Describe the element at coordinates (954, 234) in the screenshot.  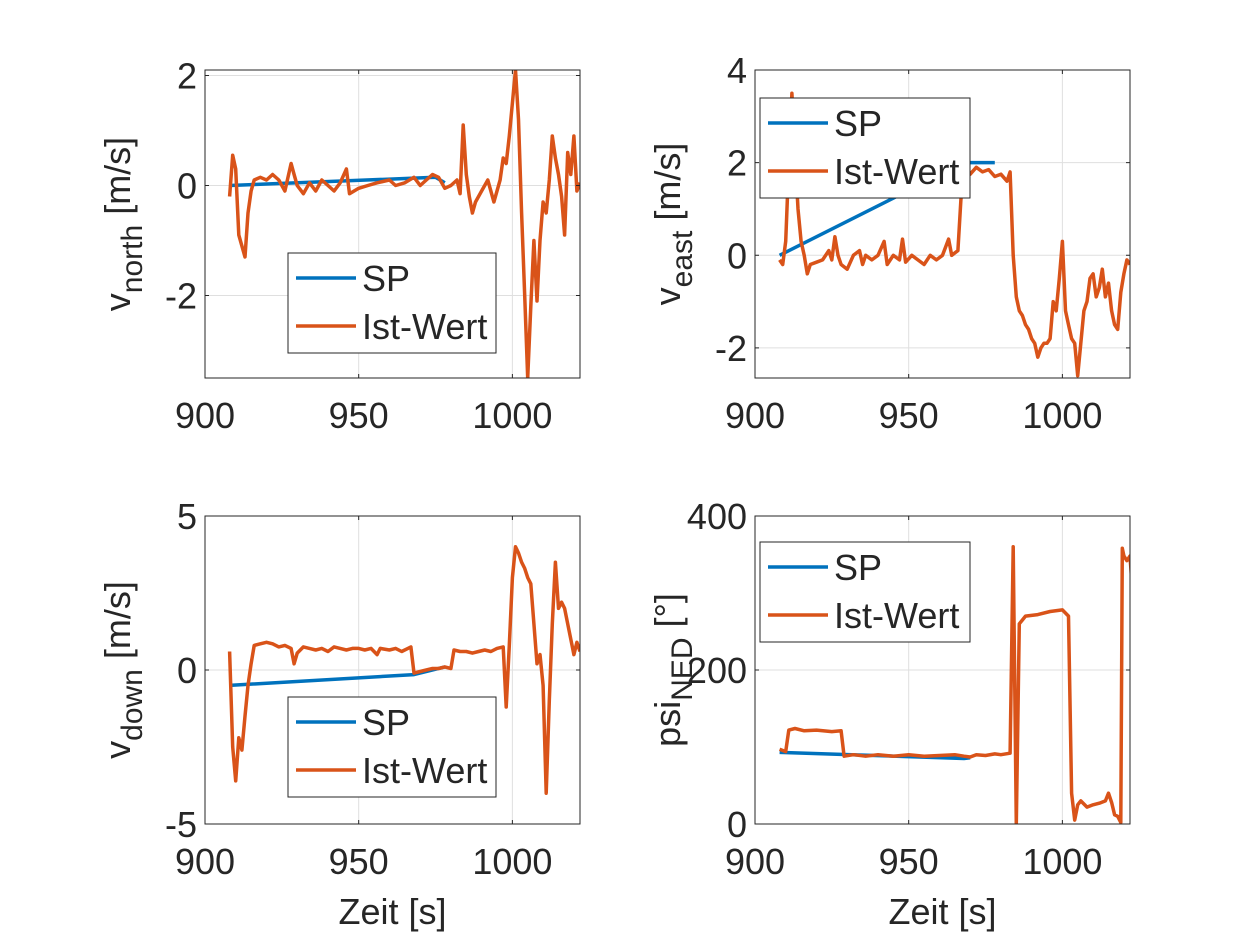
I see `series-line-ist-wert-east` at that location.